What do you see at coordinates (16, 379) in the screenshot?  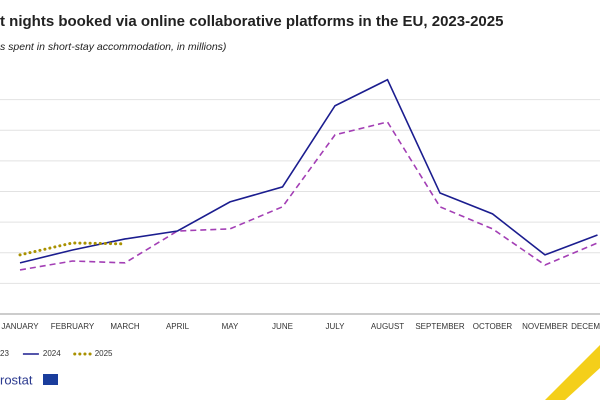 I see `logo-text: rostat` at bounding box center [16, 379].